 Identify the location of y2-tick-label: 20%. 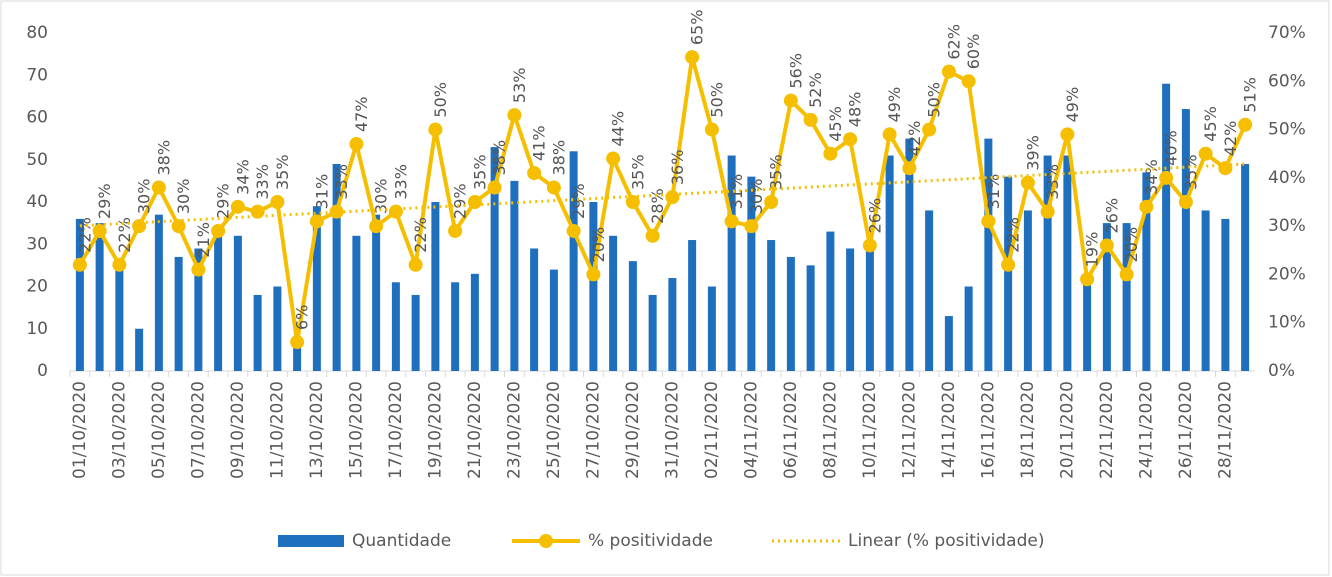
(1287, 274).